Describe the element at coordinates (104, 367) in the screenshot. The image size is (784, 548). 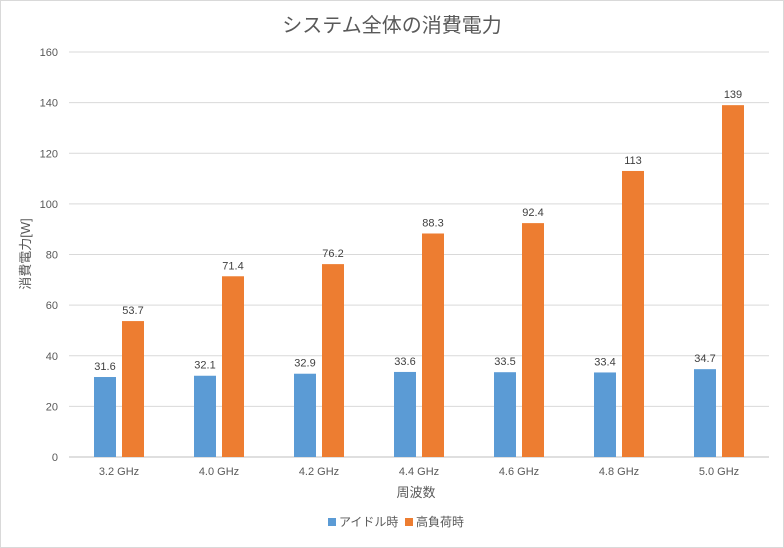
I see `data-label: 31.6` at that location.